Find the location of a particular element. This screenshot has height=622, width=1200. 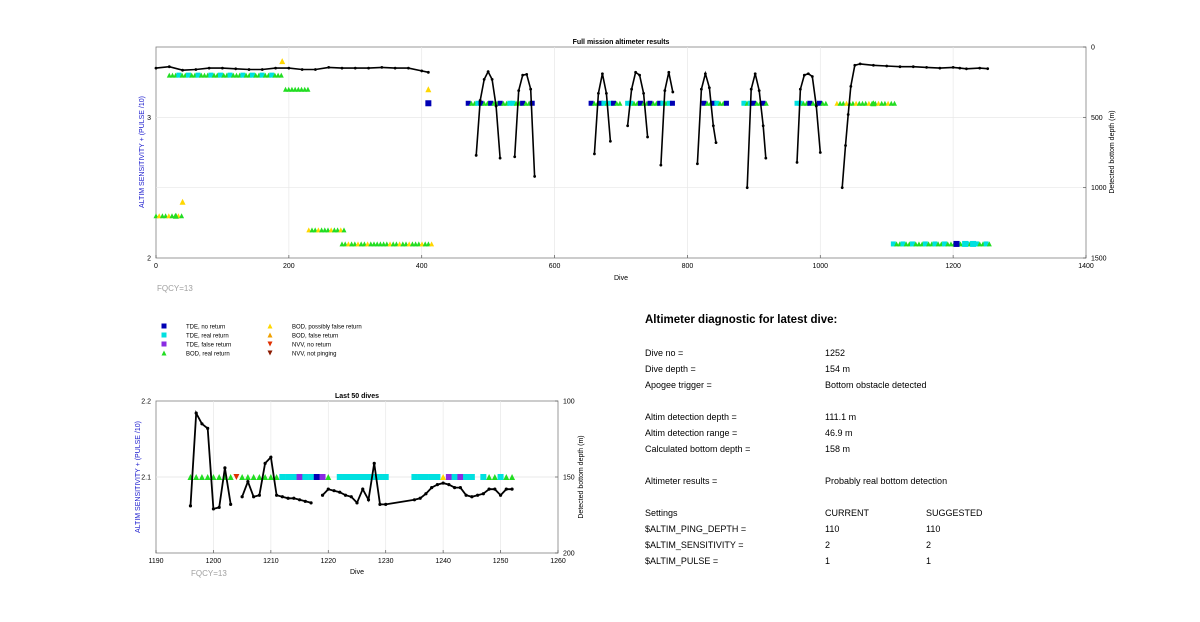

diag-label: Altim detection depth = is located at coordinates (691, 417).